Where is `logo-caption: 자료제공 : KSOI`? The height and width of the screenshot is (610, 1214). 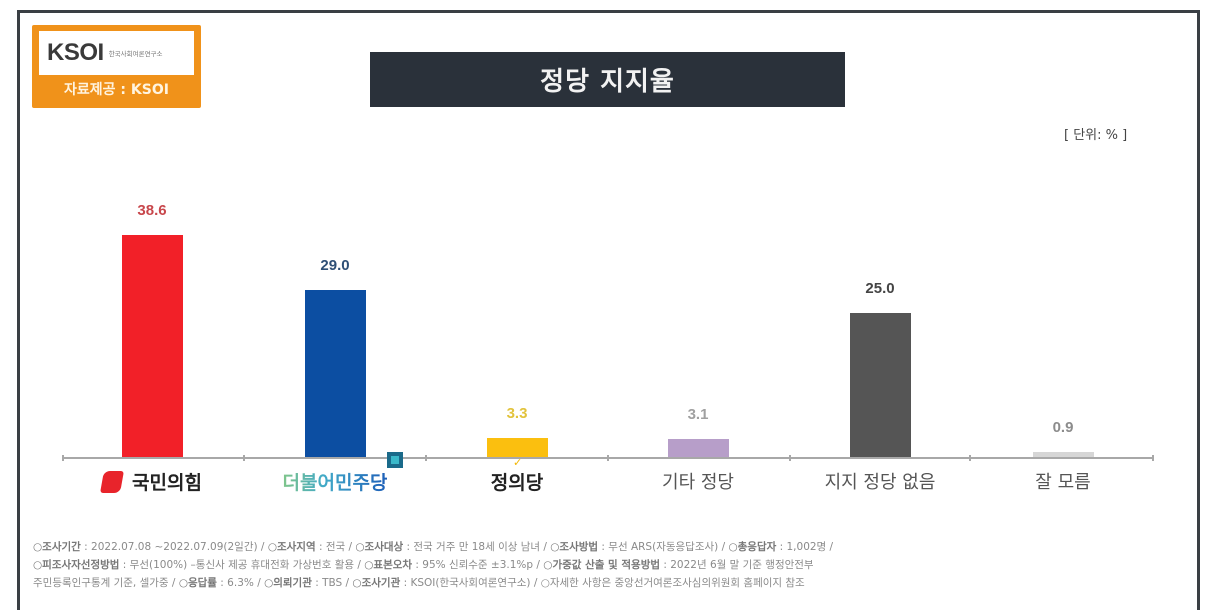 logo-caption: 자료제공 : KSOI is located at coordinates (116, 90).